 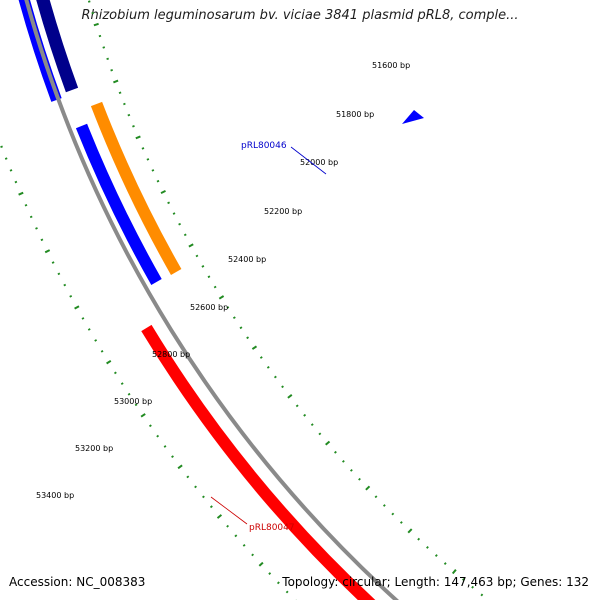 I want to click on bp-label: 53000 bp, so click(x=133, y=401).